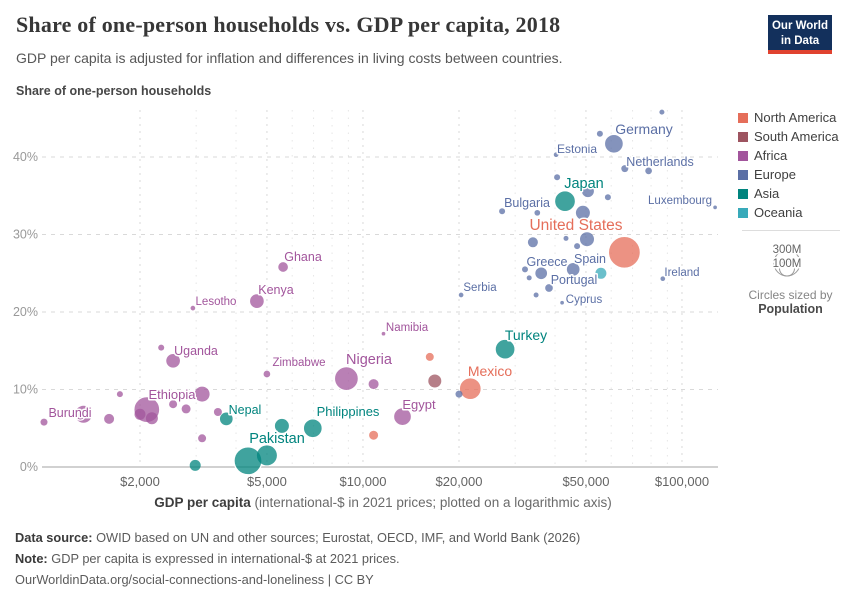  What do you see at coordinates (277, 439) in the screenshot?
I see `country-label: Pakistan` at bounding box center [277, 439].